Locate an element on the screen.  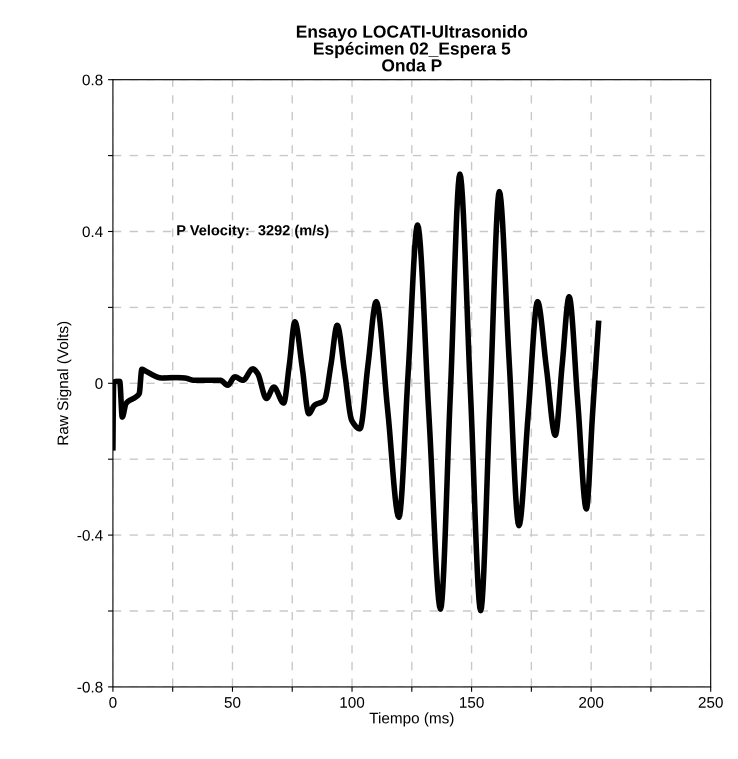
y-tick-label: -0.8 is located at coordinates (90, 687).